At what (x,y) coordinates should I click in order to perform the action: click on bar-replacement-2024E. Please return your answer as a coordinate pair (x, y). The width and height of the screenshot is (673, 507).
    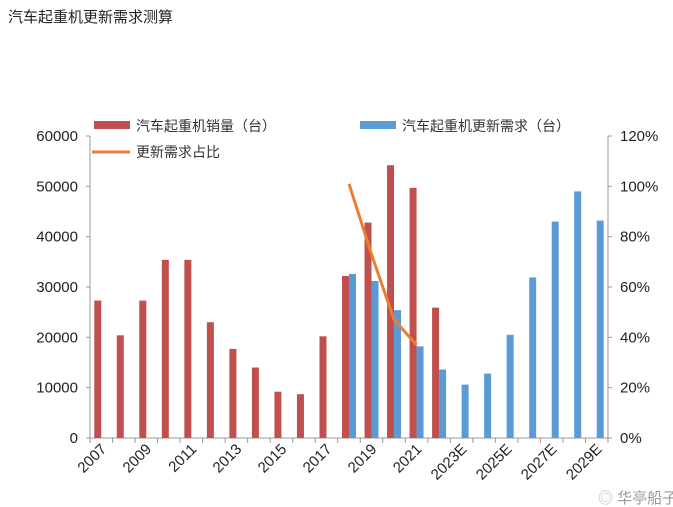
    Looking at the image, I should click on (488, 405).